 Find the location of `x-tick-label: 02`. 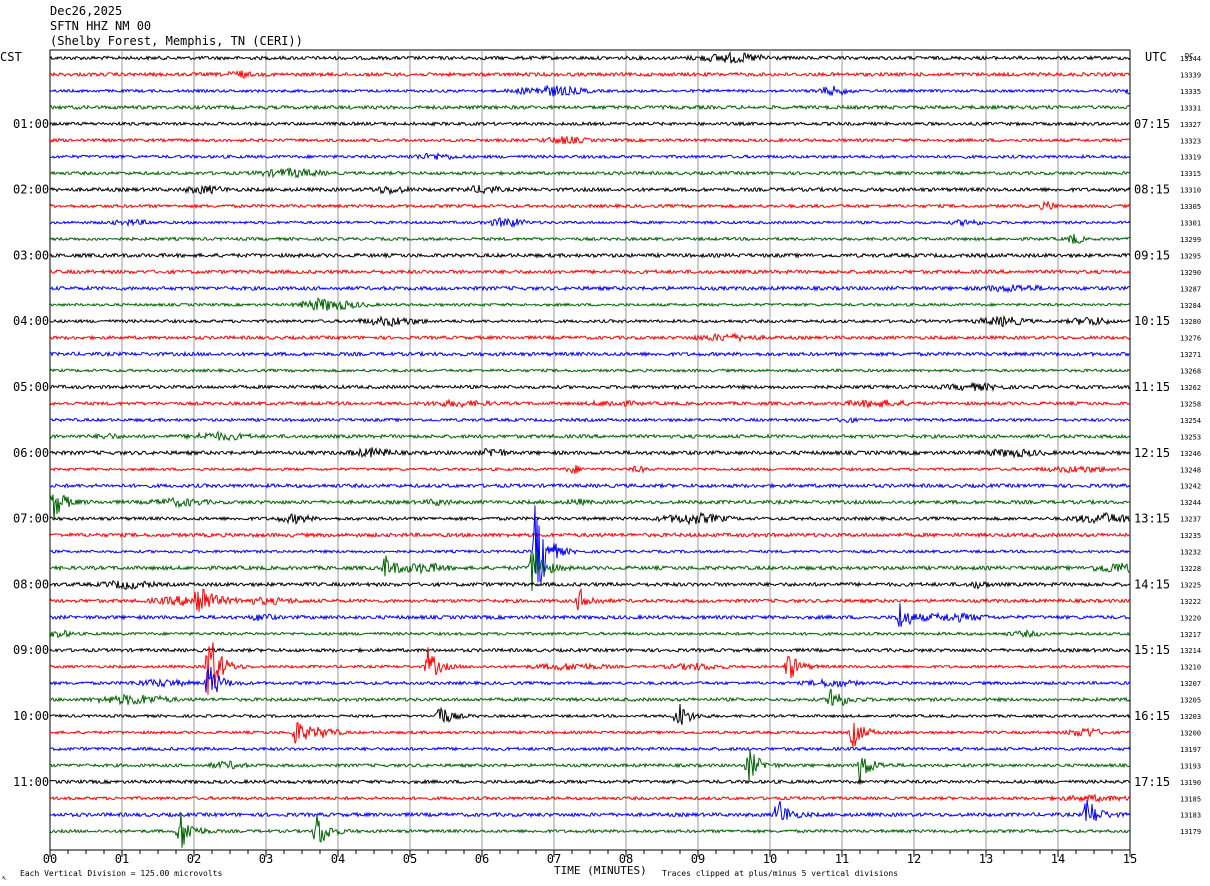

x-tick-label: 02 is located at coordinates (194, 859).